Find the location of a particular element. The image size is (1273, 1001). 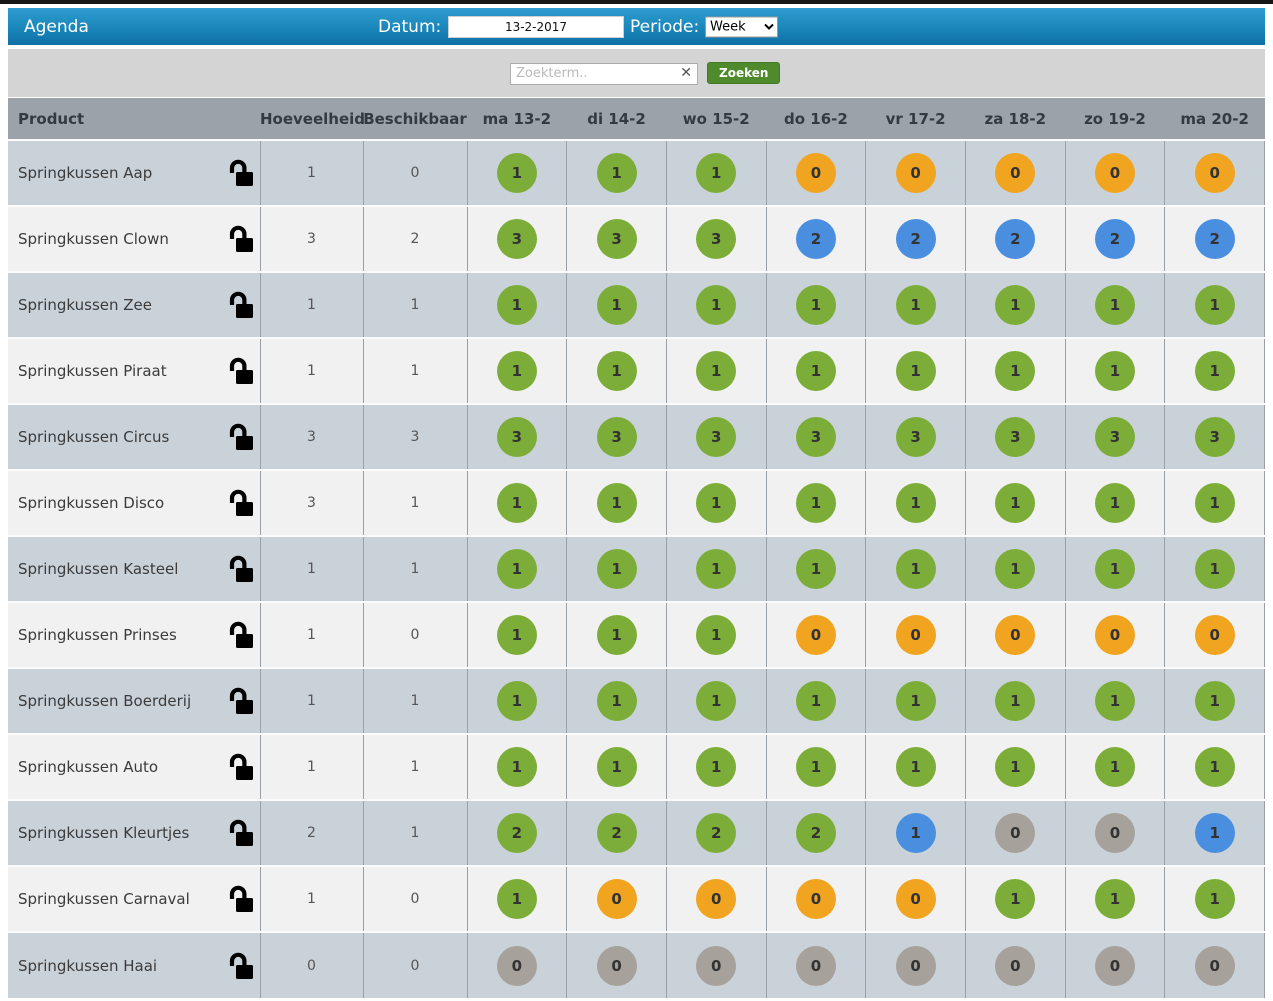

datum-input is located at coordinates (536, 26).